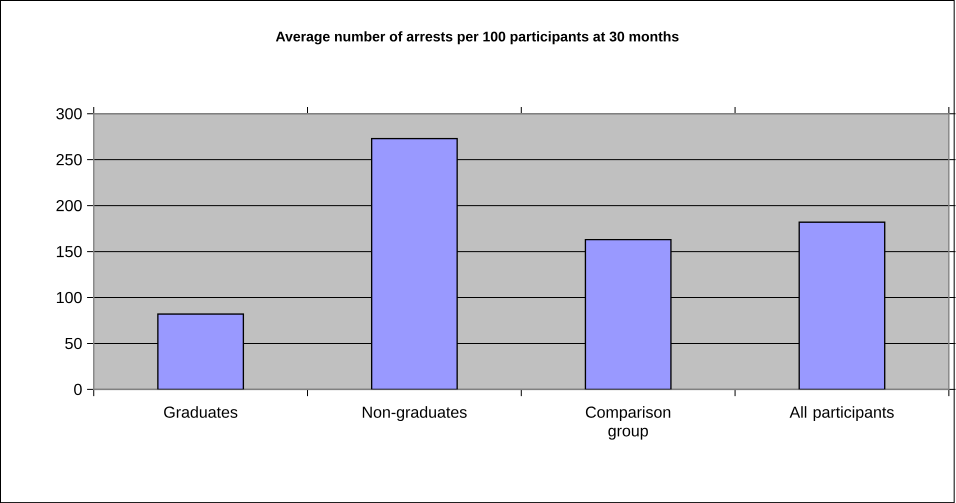  Describe the element at coordinates (477, 37) in the screenshot. I see `chart-title: Average number of arrests per 100 participants at 30 months` at that location.